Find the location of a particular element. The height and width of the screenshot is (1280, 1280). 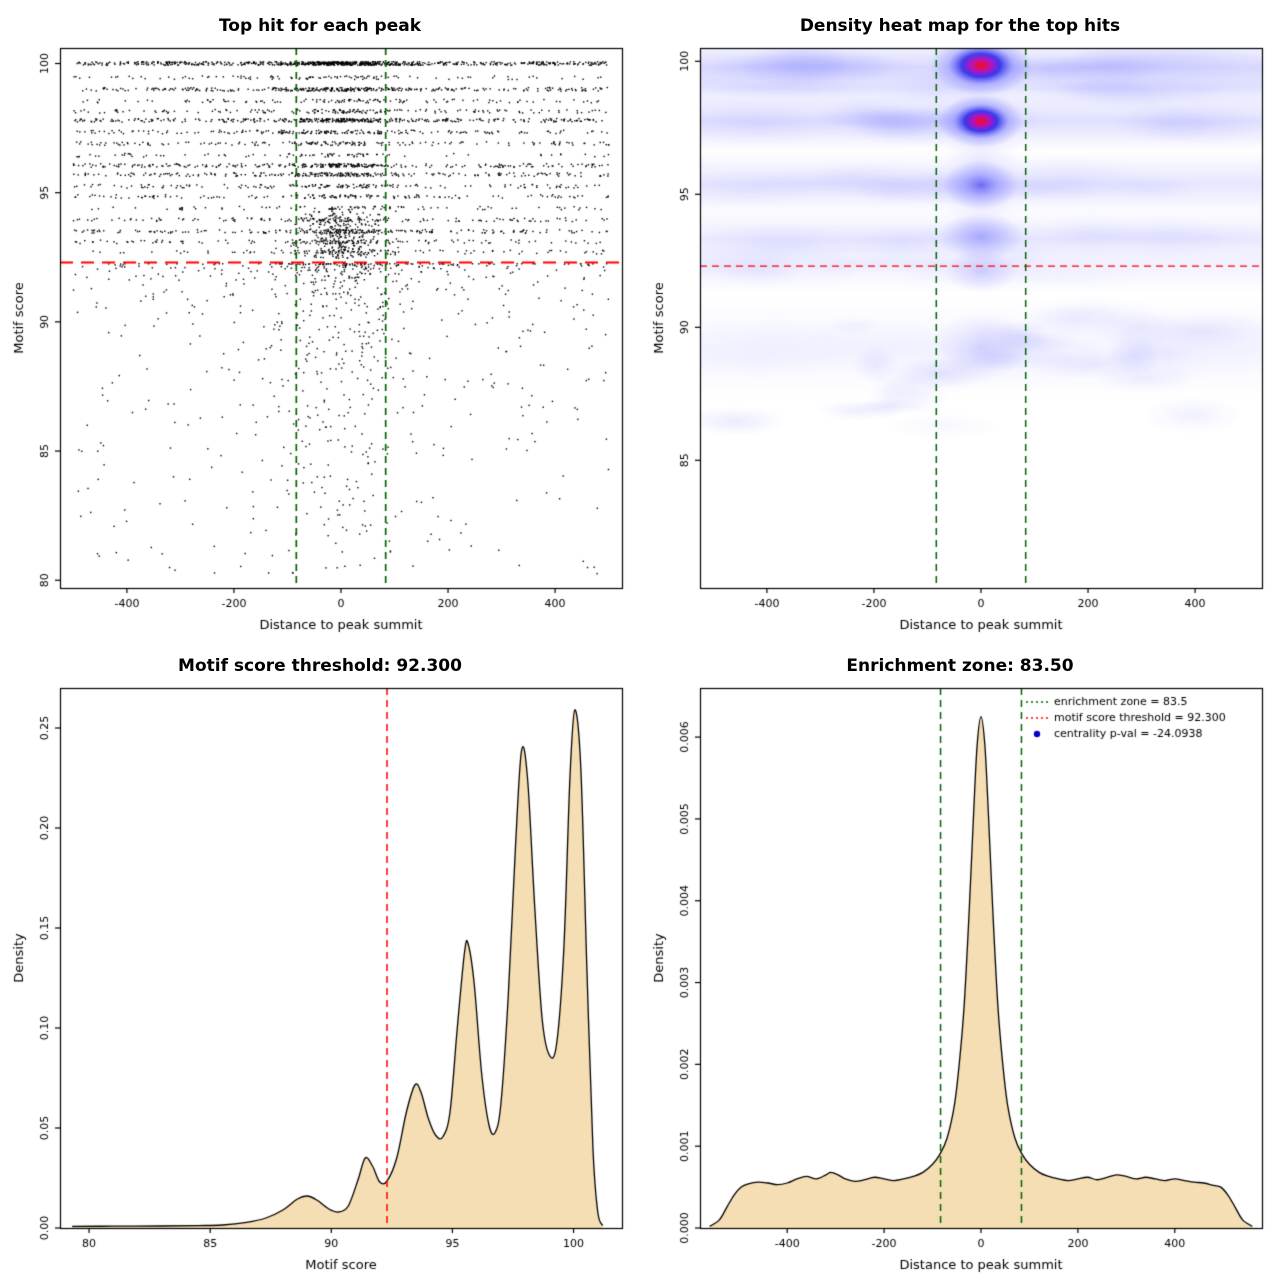

scatter-panel-title: Top hit for each peak is located at coordinates (320, 26).